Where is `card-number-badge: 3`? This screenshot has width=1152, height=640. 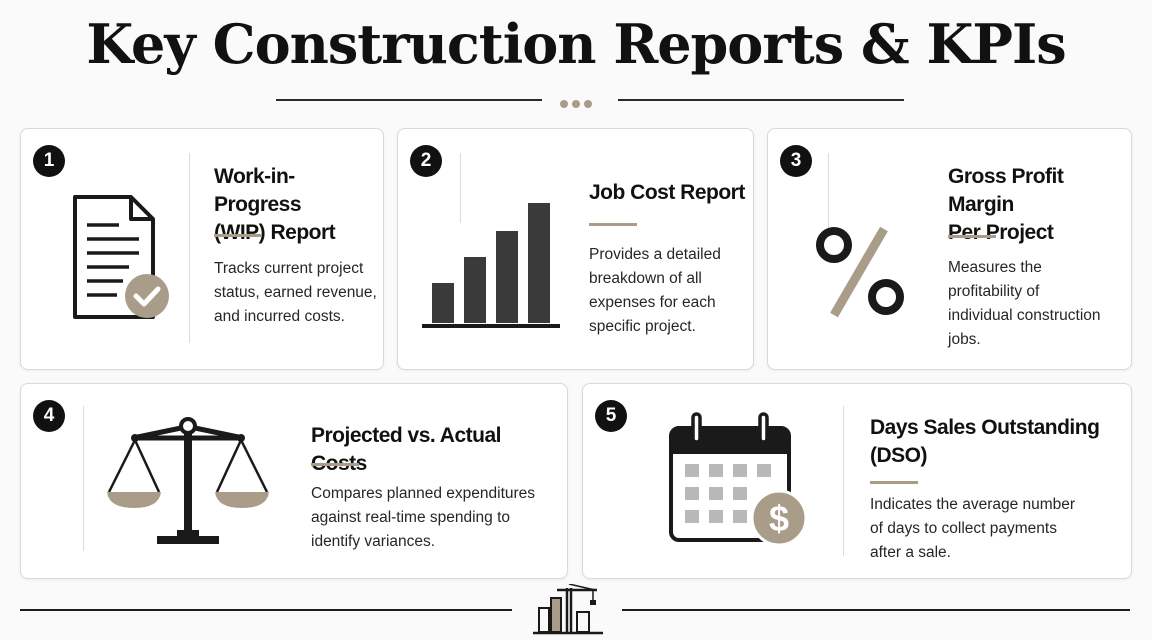
card-number-badge: 3 is located at coordinates (796, 161).